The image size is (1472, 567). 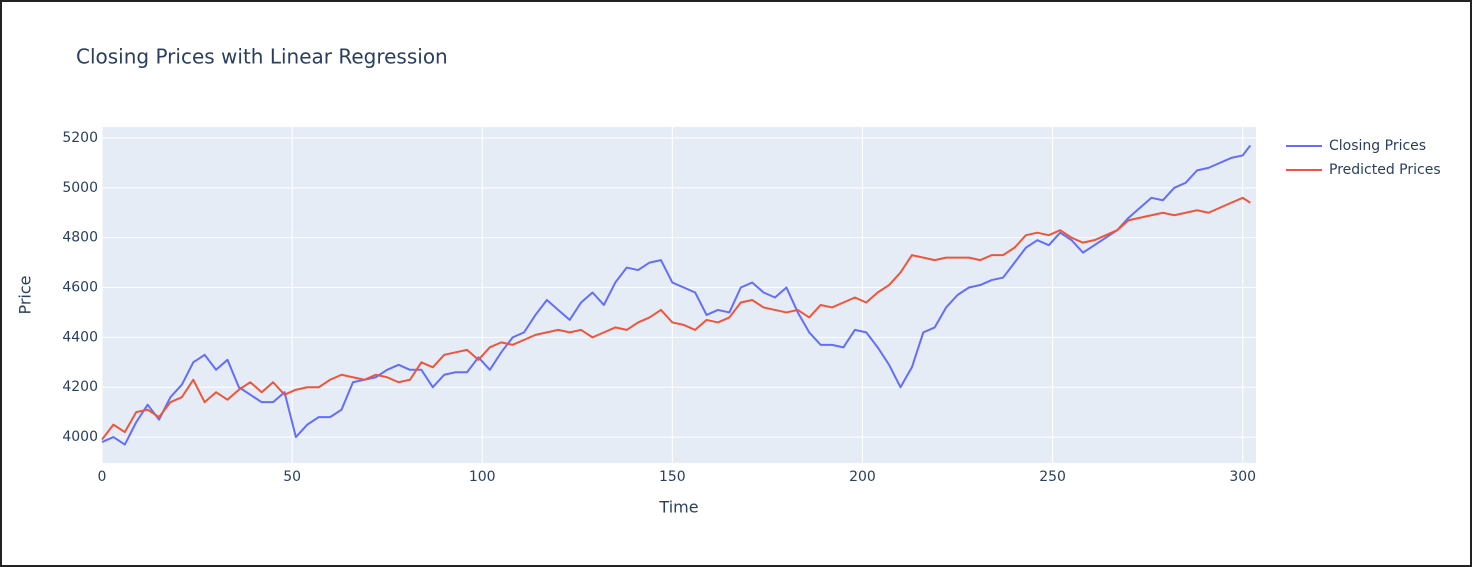 What do you see at coordinates (80, 337) in the screenshot?
I see `y-tick-label: 4400` at bounding box center [80, 337].